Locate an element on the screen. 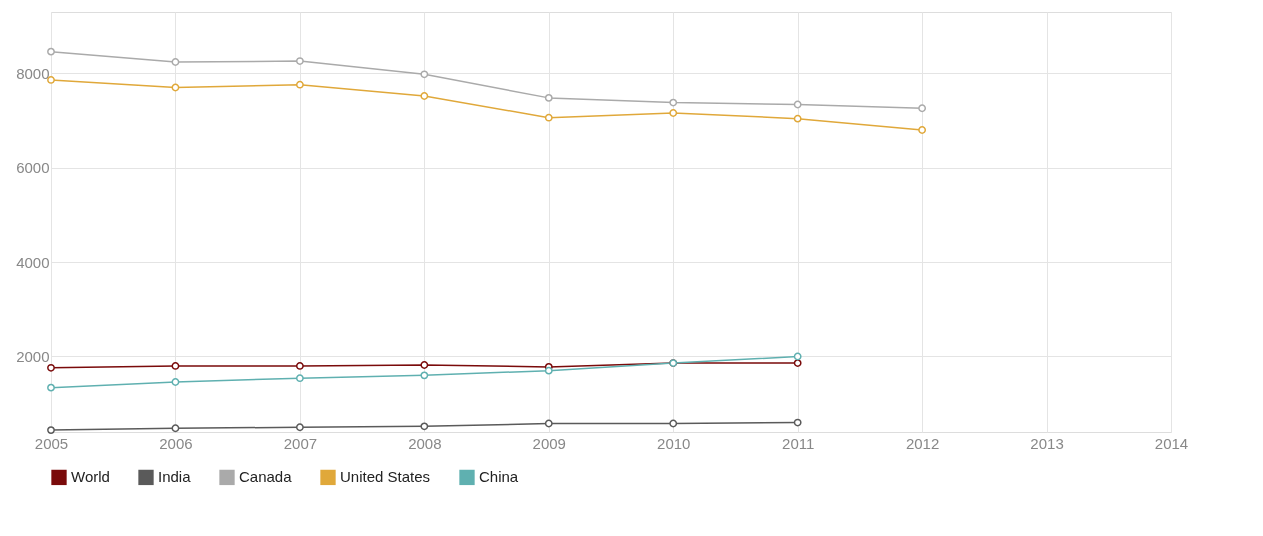 This screenshot has height=536, width=1263. y-tick-label: 8000 is located at coordinates (33, 73).